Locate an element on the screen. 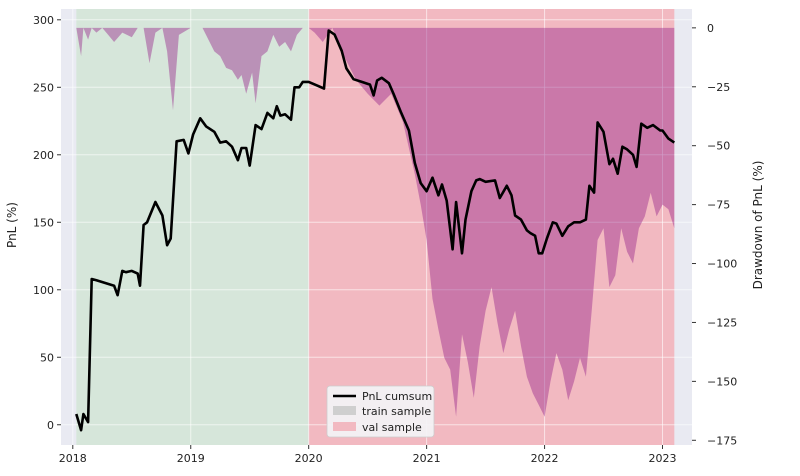 Image resolution: width=800 pixels, height=476 pixels. y2-tick-label: −125 is located at coordinates (722, 322).